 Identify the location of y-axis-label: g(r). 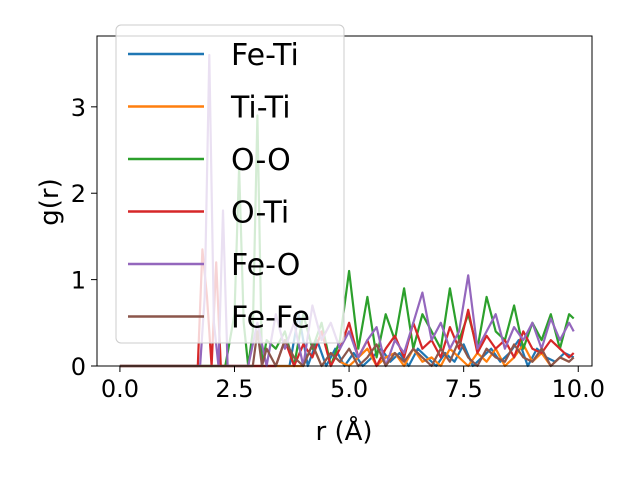
(50, 201).